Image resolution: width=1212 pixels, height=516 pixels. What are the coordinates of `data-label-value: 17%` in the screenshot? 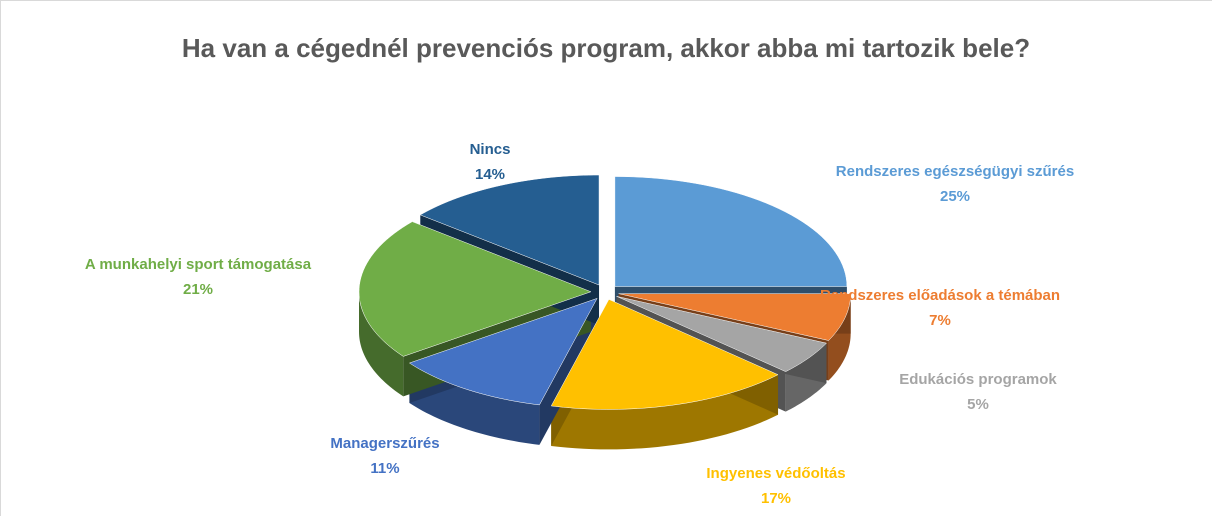 It's located at (776, 498).